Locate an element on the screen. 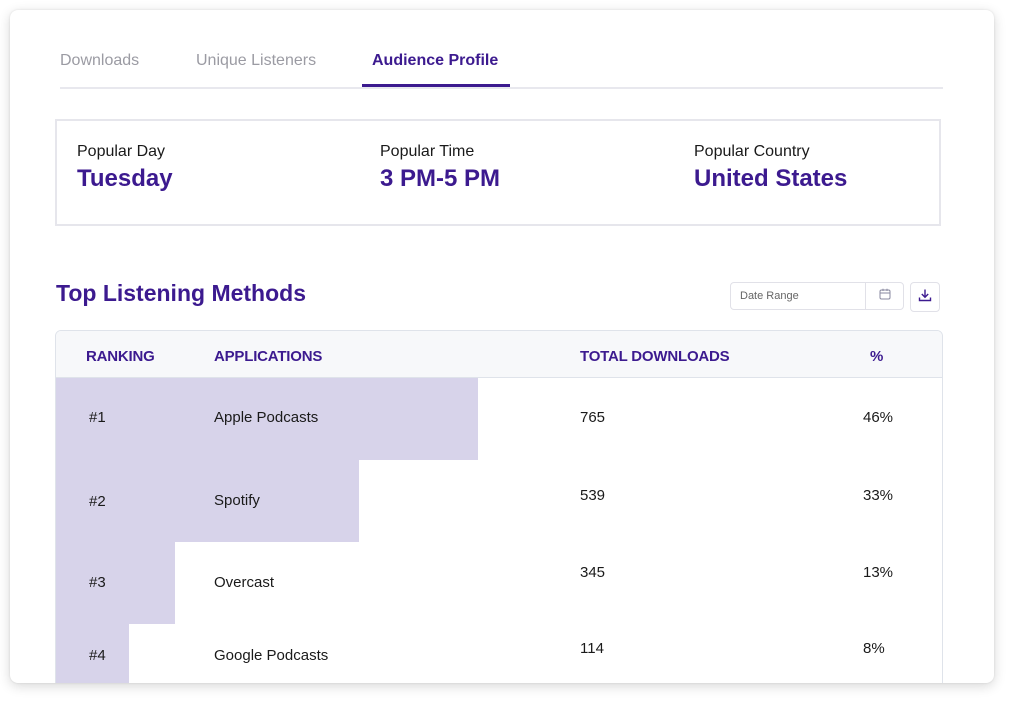  table-row: #4 Google Podcasts 114 8% is located at coordinates (499, 653).